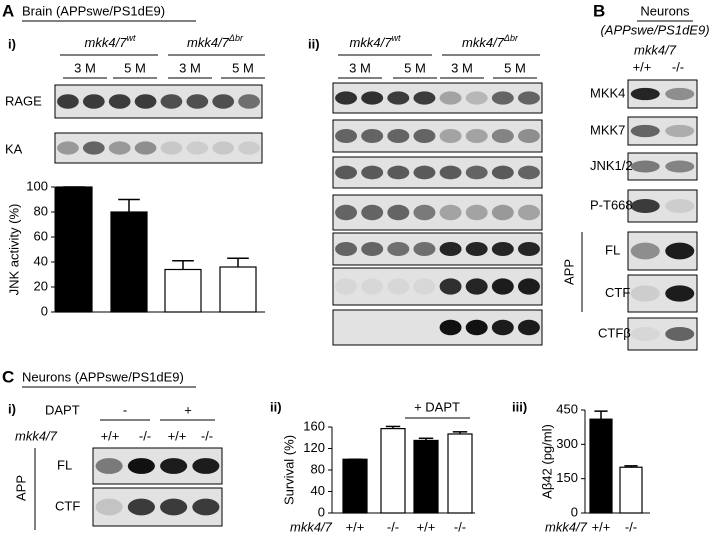  Describe the element at coordinates (314, 425) in the screenshot. I see `y-tick-label: 160` at that location.